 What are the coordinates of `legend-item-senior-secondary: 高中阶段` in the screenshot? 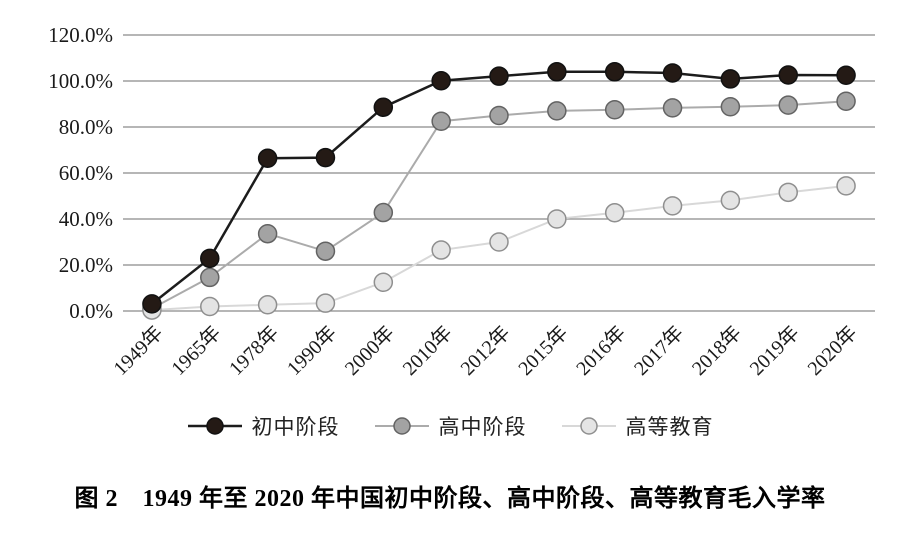 It's located at (450, 426).